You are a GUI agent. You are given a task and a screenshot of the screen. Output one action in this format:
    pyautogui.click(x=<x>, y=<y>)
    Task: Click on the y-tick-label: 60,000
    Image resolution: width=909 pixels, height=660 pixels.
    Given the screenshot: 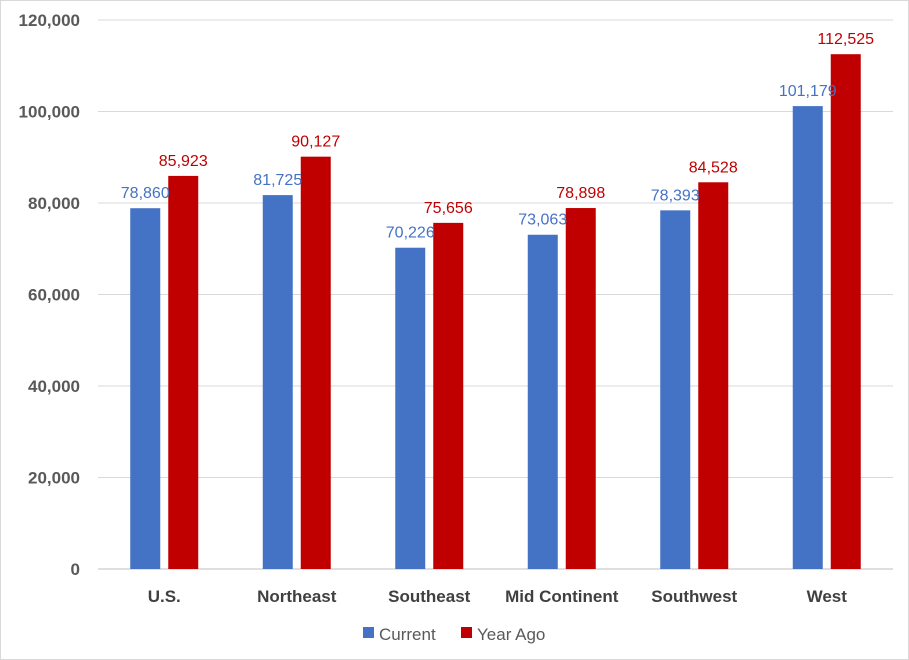 What is the action you would take?
    pyautogui.click(x=54, y=295)
    